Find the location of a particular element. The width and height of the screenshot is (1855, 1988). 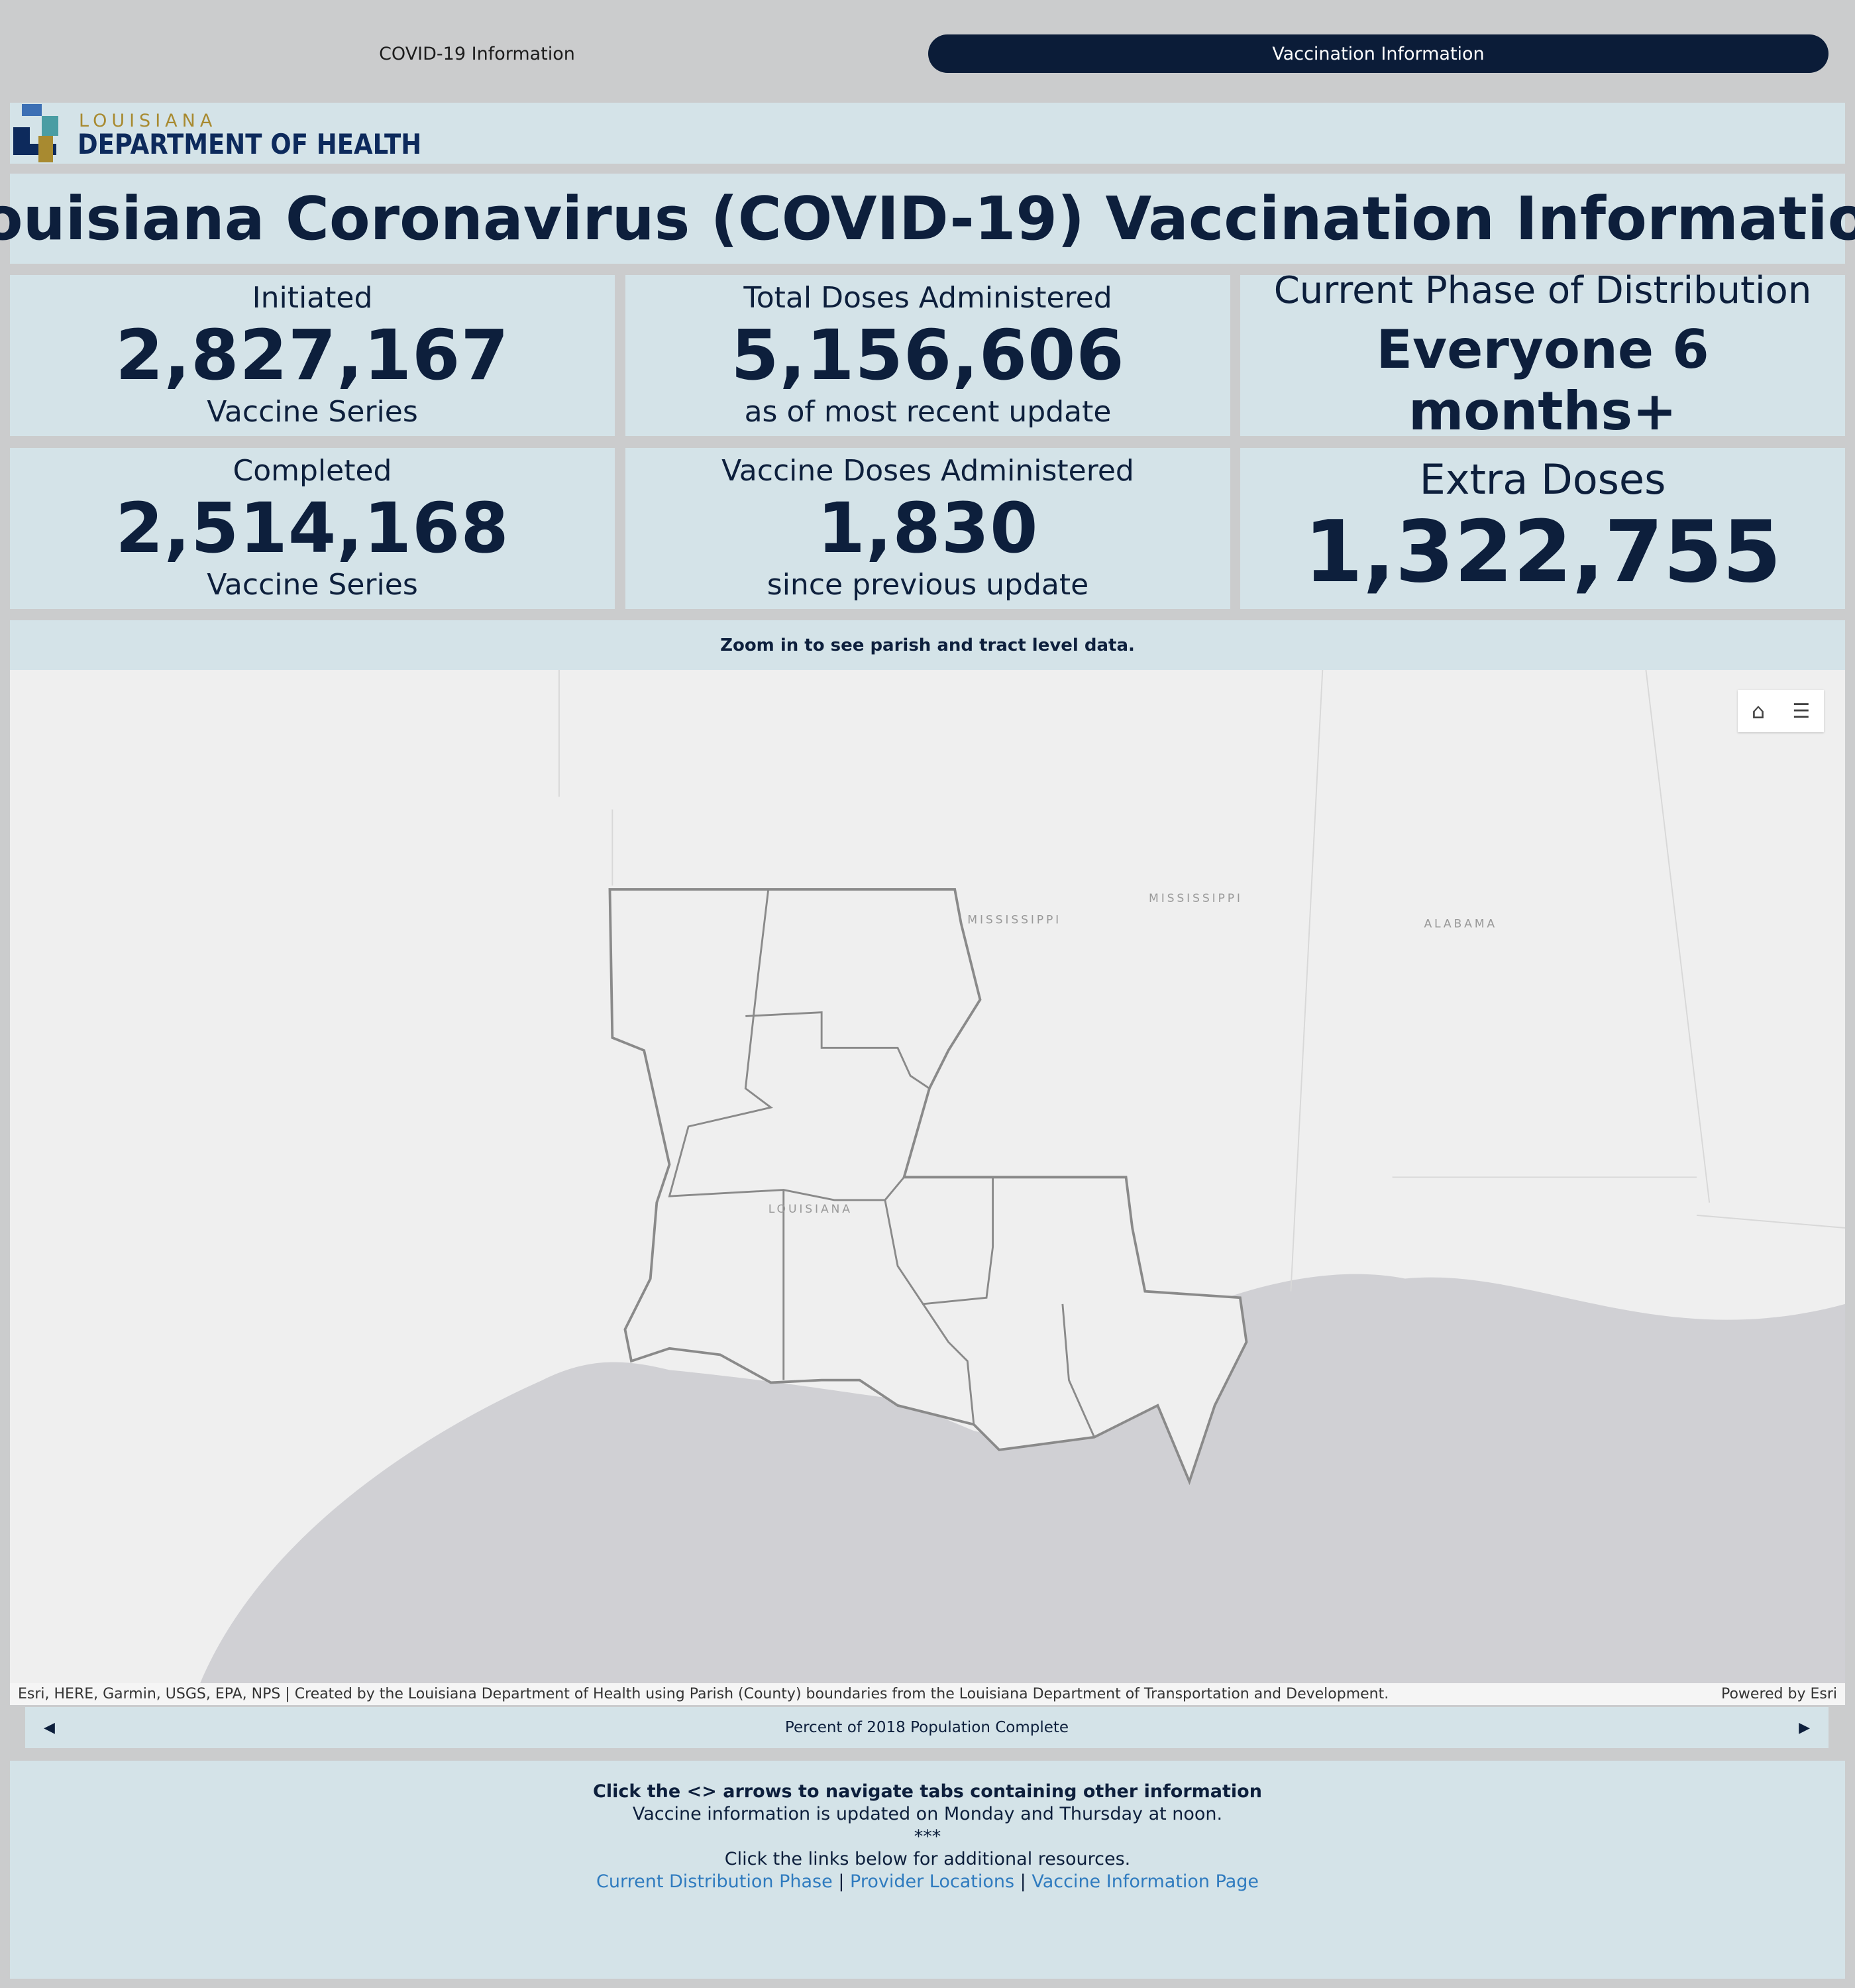

stat-label: Initiated is located at coordinates (312, 297).